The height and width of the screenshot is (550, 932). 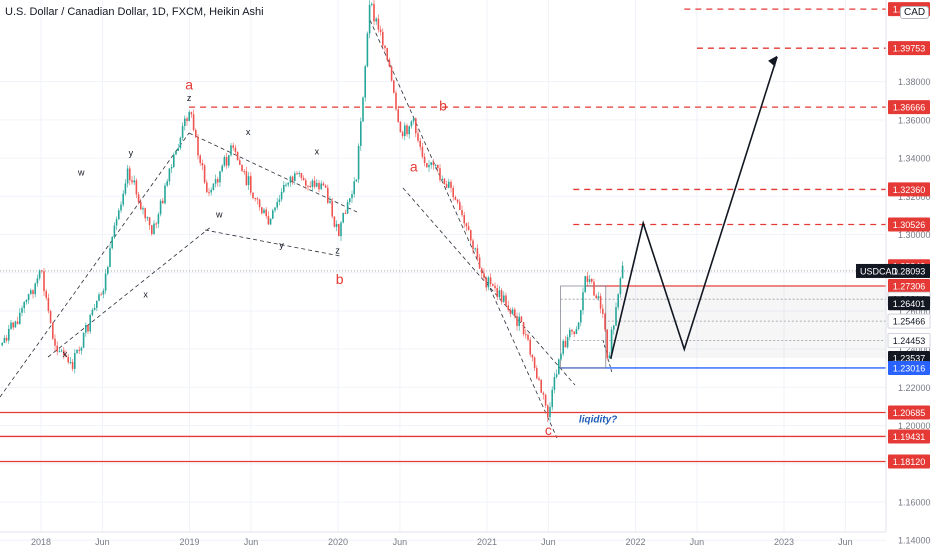 I want to click on currency-badge: CAD, so click(x=915, y=12).